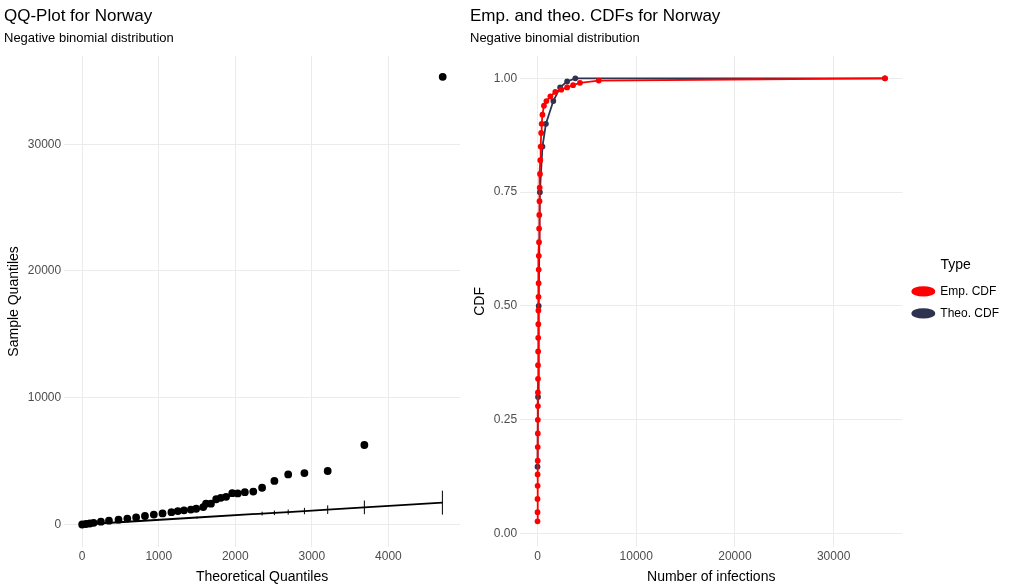 Image resolution: width=1019 pixels, height=588 pixels. Describe the element at coordinates (595, 15) in the screenshot. I see `chart-title: Emp. and theo. CDFs for Norway` at that location.